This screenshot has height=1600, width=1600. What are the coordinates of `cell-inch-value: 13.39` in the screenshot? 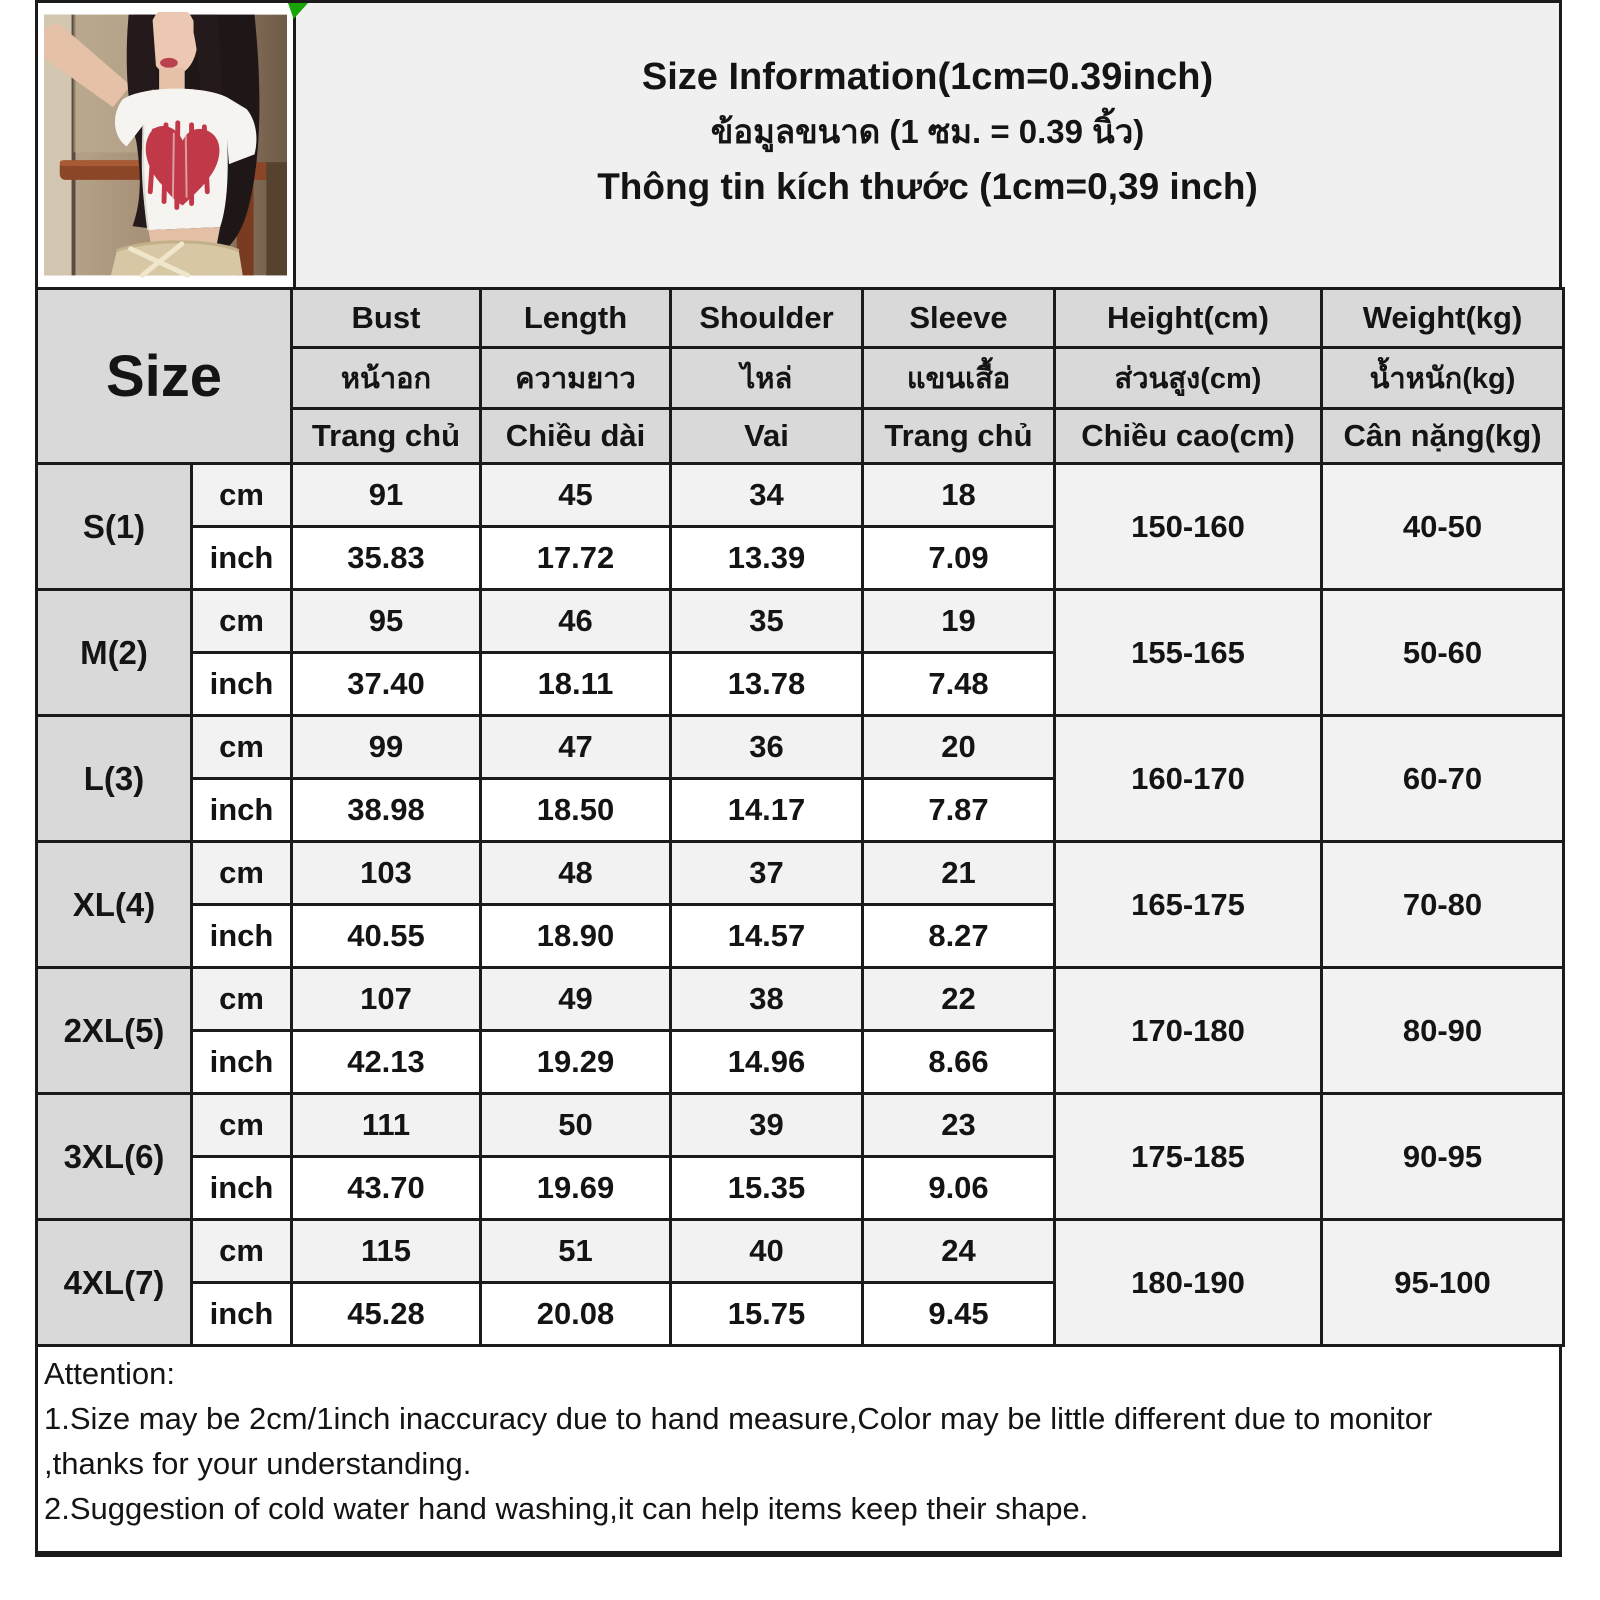 It's located at (766, 558).